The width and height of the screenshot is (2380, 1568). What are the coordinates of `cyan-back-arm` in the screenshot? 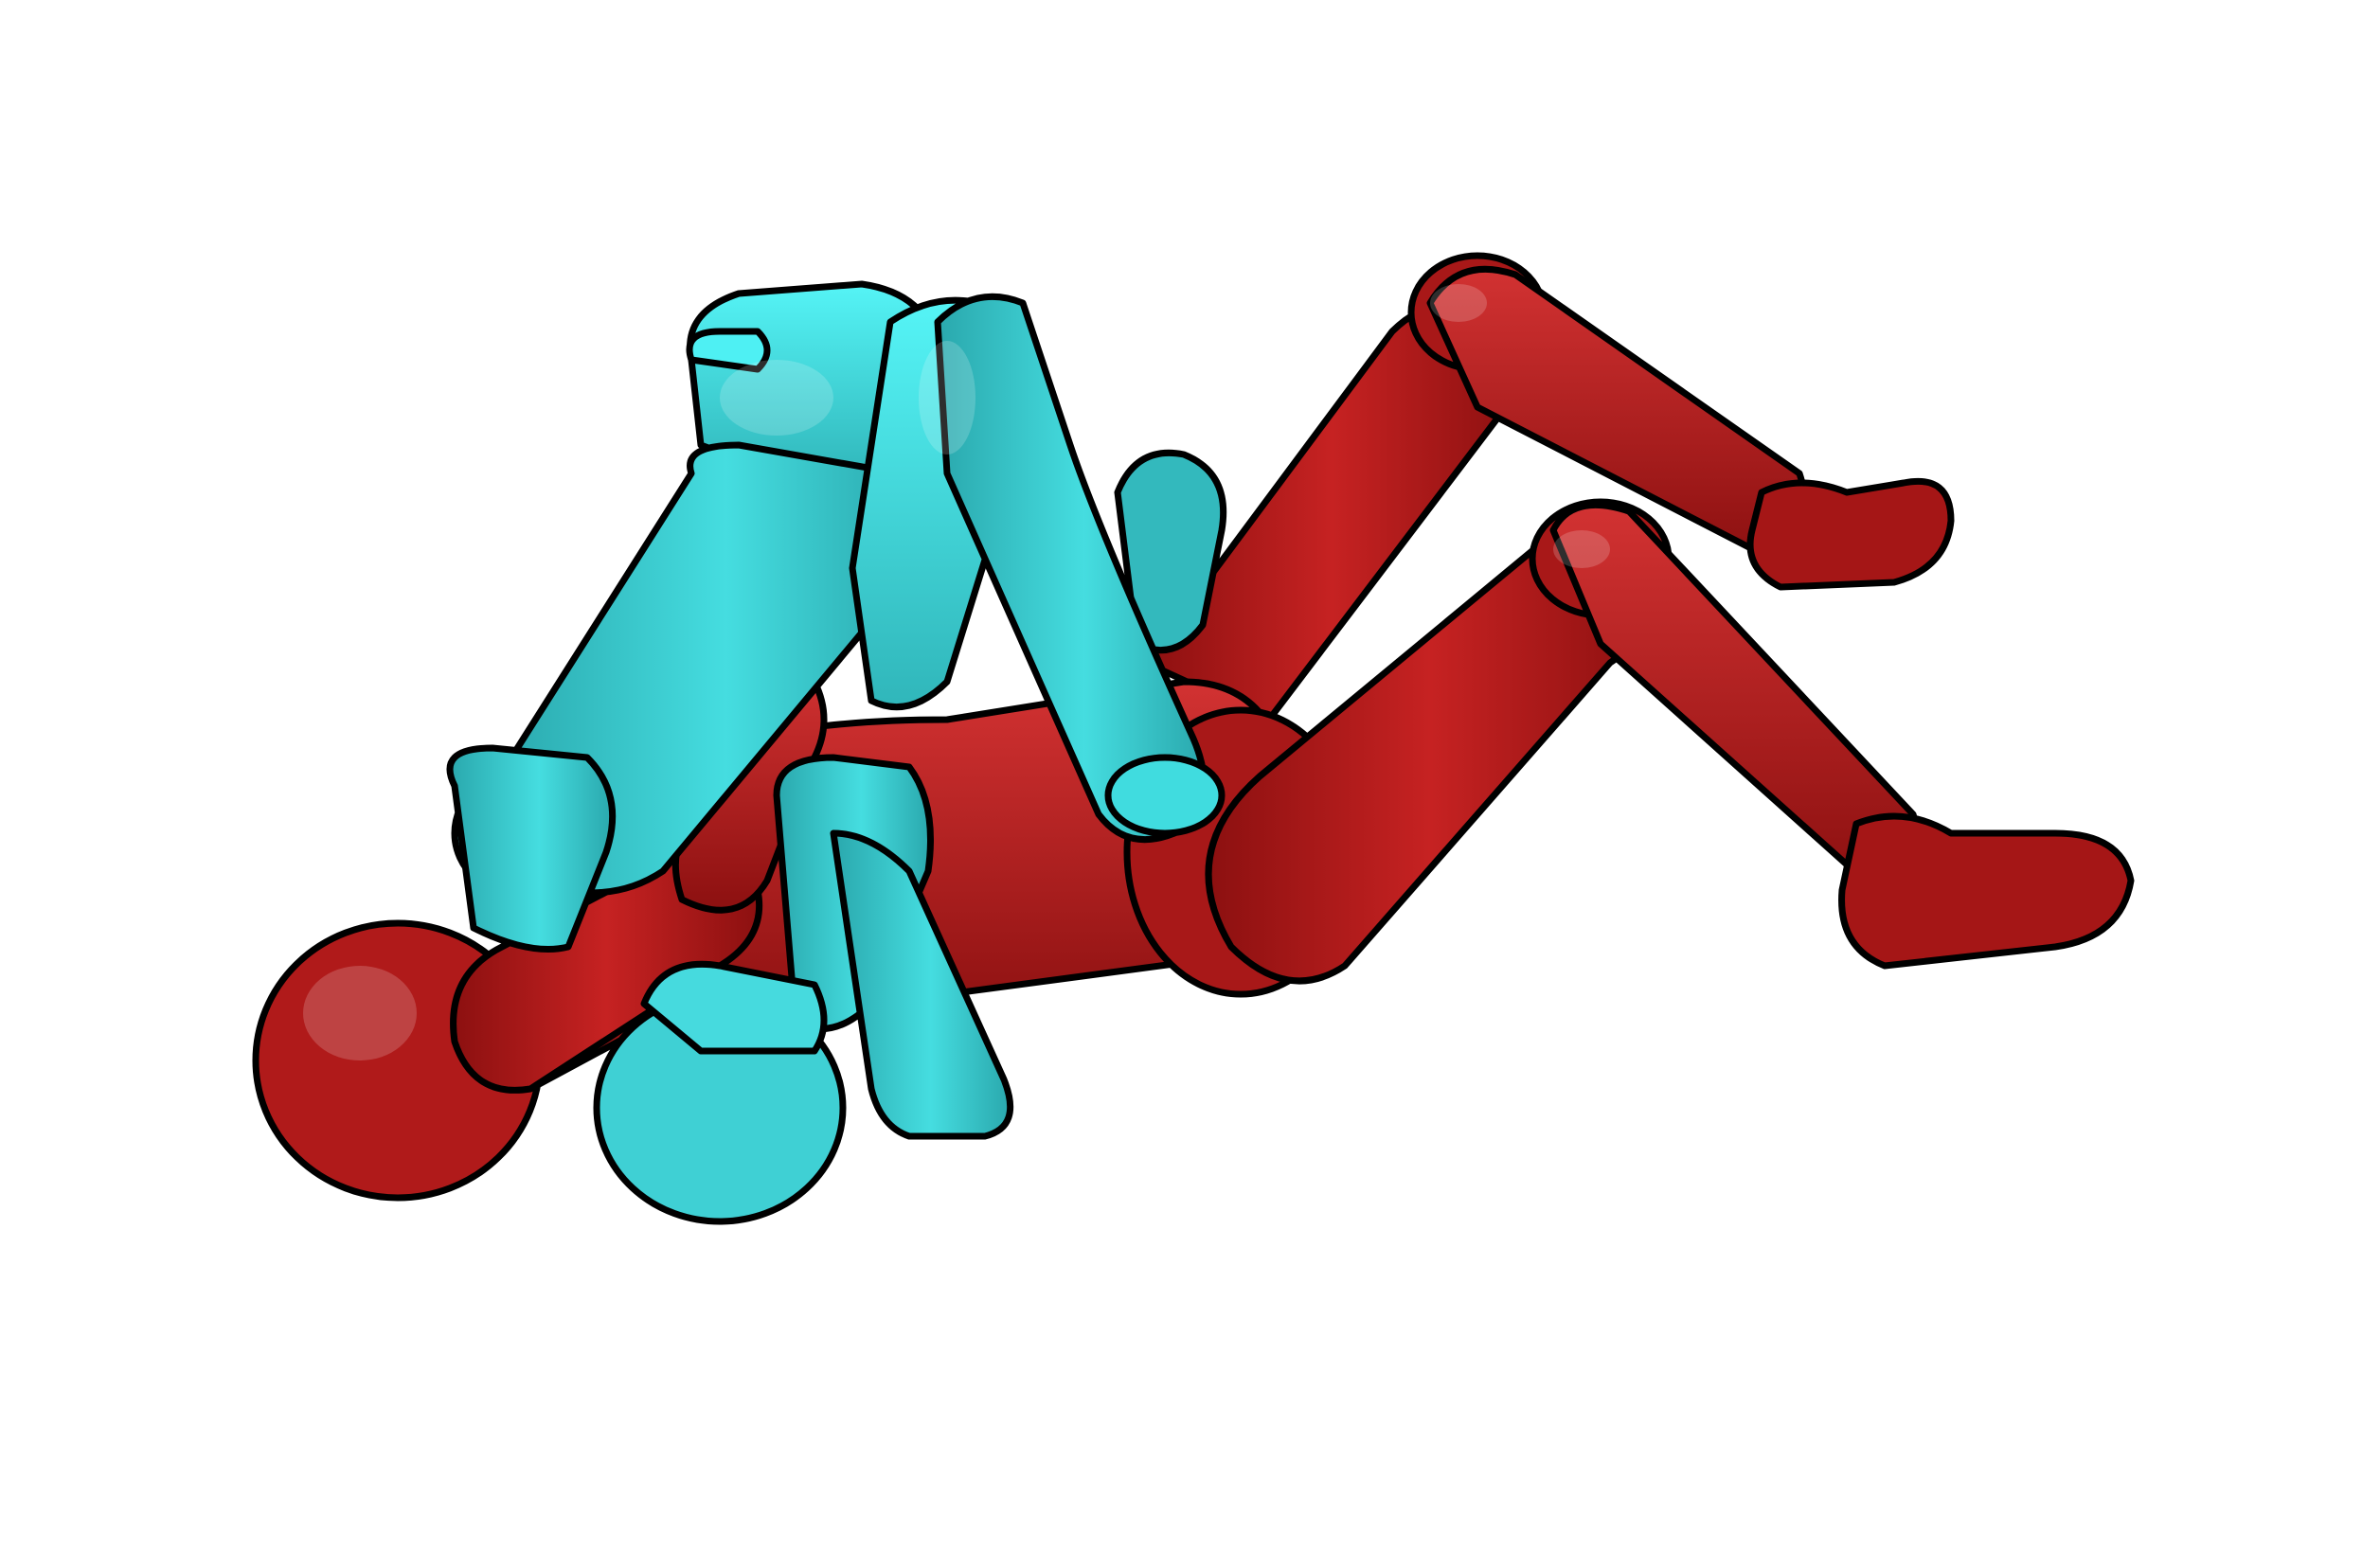 It's located at (1170, 551).